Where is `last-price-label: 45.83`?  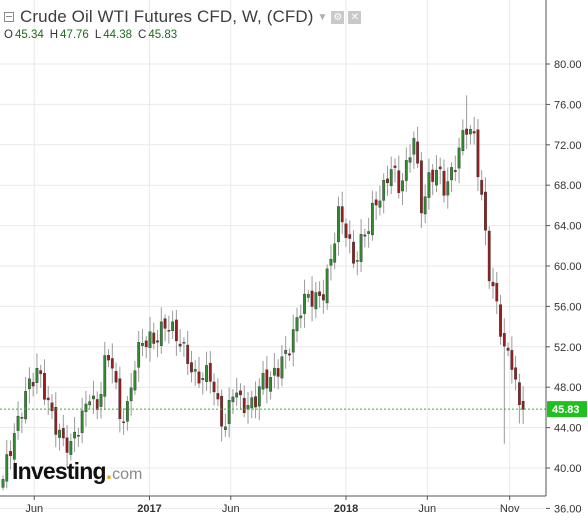 last-price-label: 45.83 is located at coordinates (566, 410).